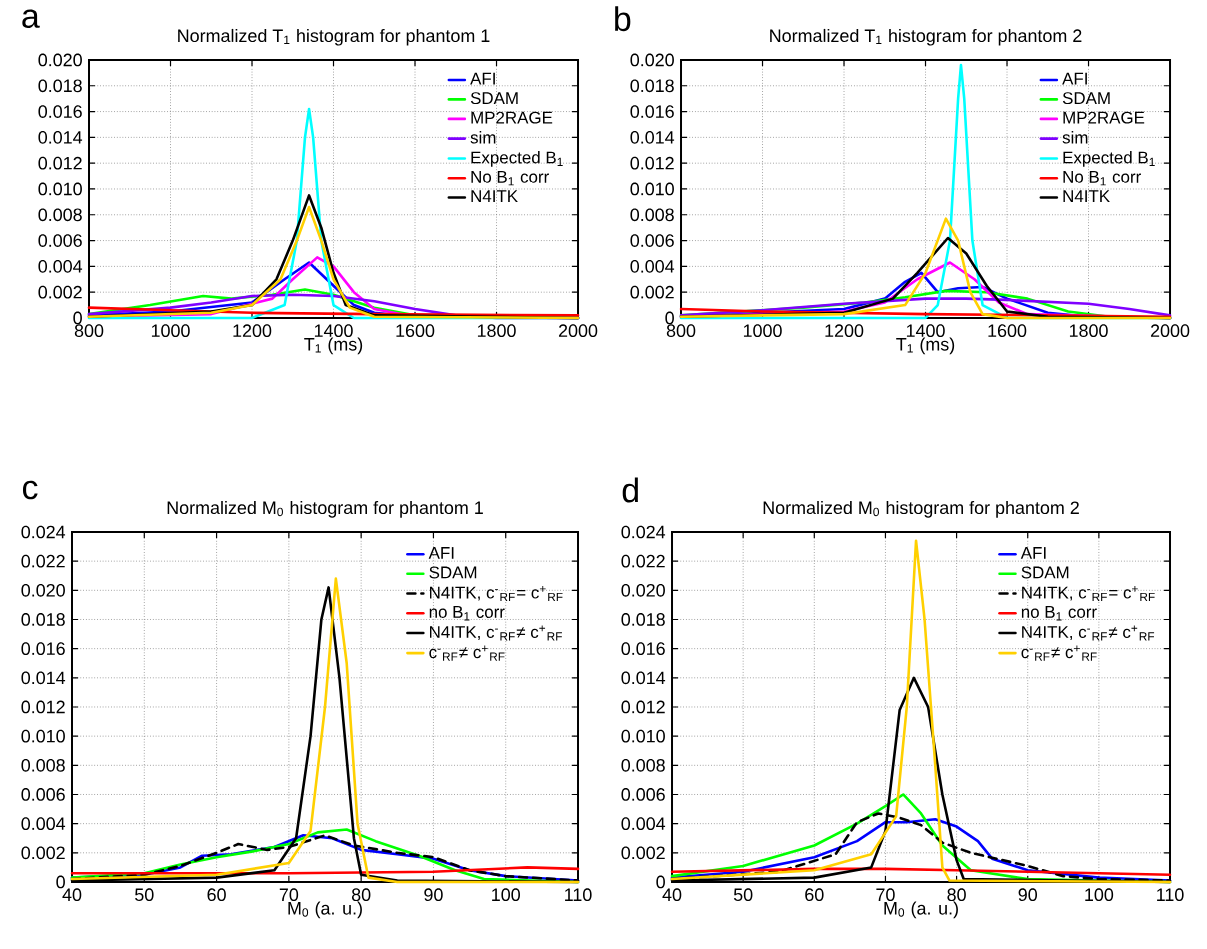  What do you see at coordinates (506, 895) in the screenshot?
I see `x-tick-label: 100` at bounding box center [506, 895].